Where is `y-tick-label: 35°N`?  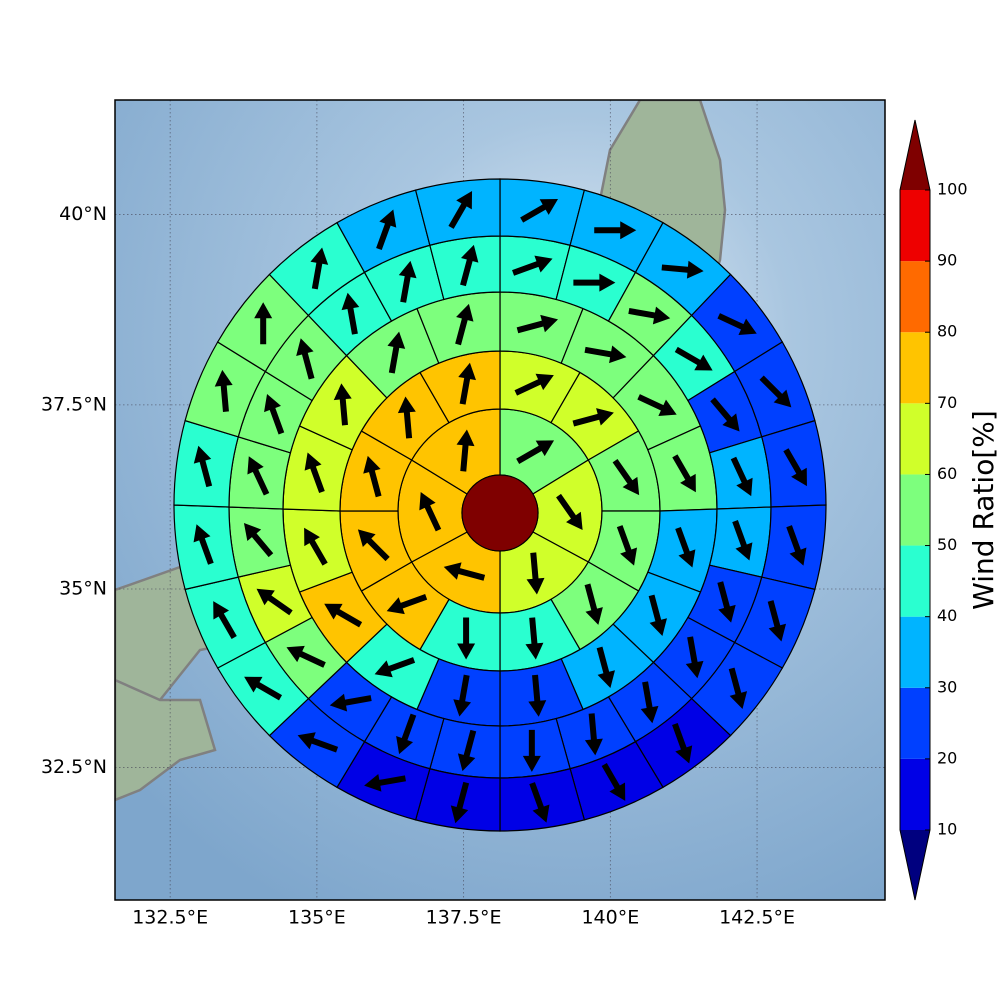 y-tick-label: 35°N is located at coordinates (83, 588).